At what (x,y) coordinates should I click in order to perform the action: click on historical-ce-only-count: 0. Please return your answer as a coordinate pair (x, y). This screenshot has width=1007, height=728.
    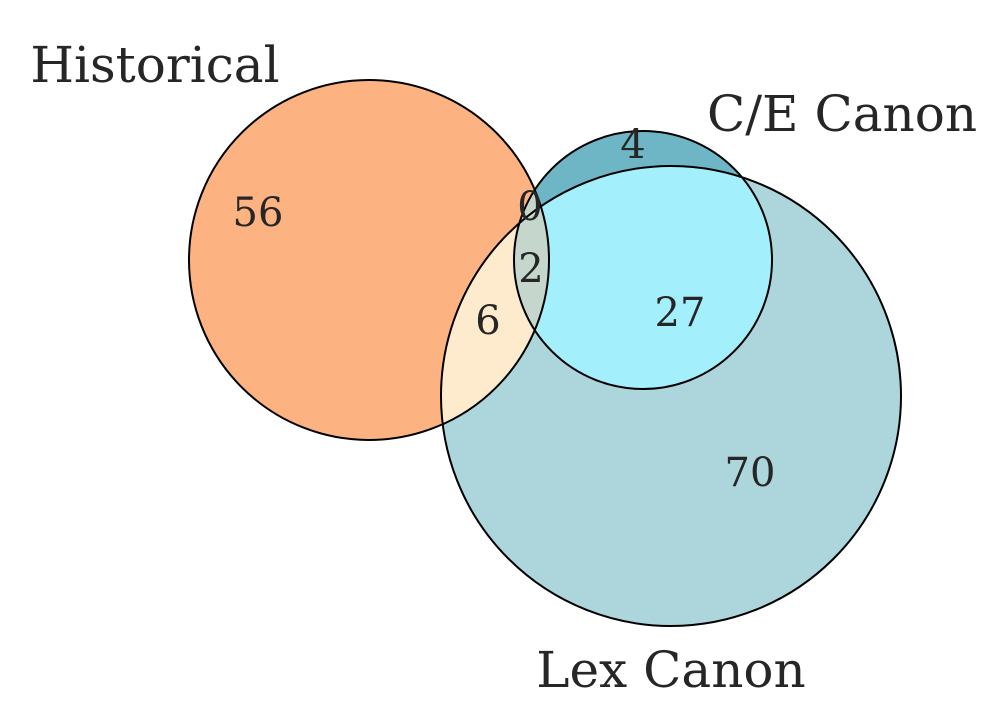
    Looking at the image, I should click on (529, 207).